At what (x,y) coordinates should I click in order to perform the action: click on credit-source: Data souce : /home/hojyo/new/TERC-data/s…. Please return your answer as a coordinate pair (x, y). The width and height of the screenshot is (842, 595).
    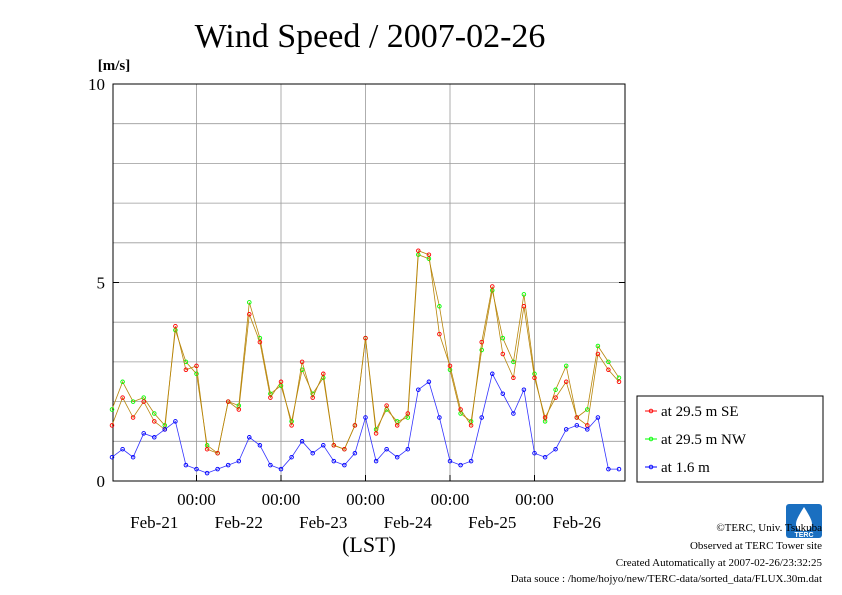
    Looking at the image, I should click on (666, 579).